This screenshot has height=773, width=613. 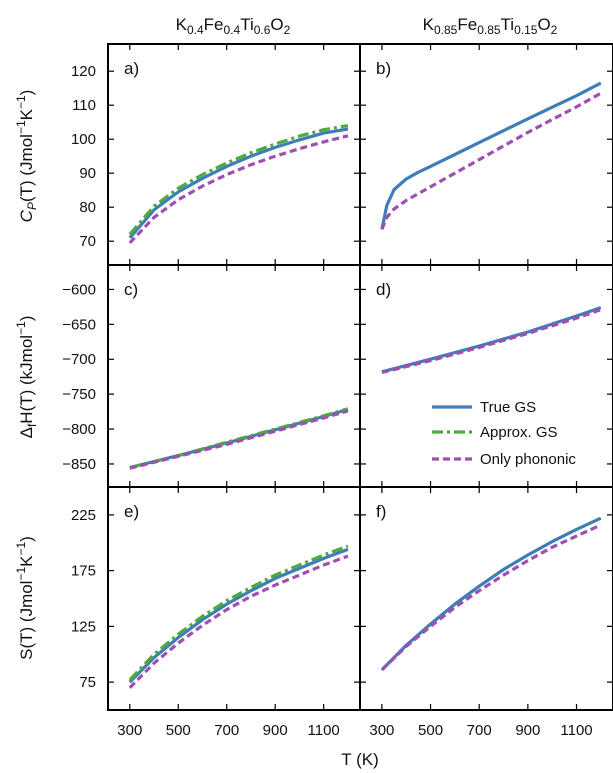 What do you see at coordinates (83, 139) in the screenshot?
I see `y-tick-label: 100` at bounding box center [83, 139].